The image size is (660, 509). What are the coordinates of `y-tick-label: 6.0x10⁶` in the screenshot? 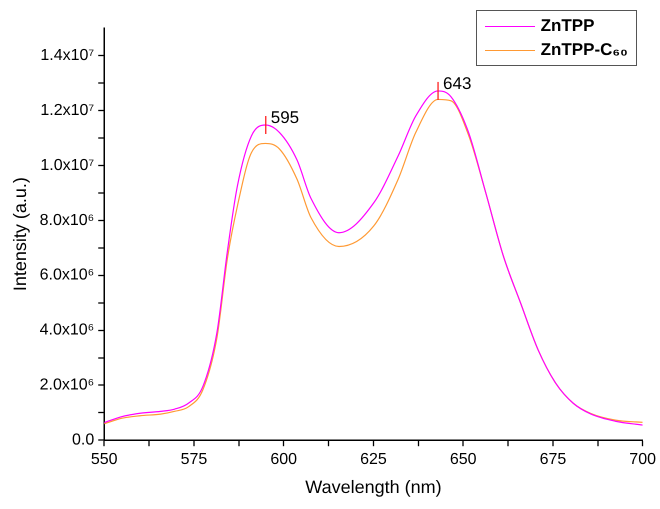 It's located at (67, 275).